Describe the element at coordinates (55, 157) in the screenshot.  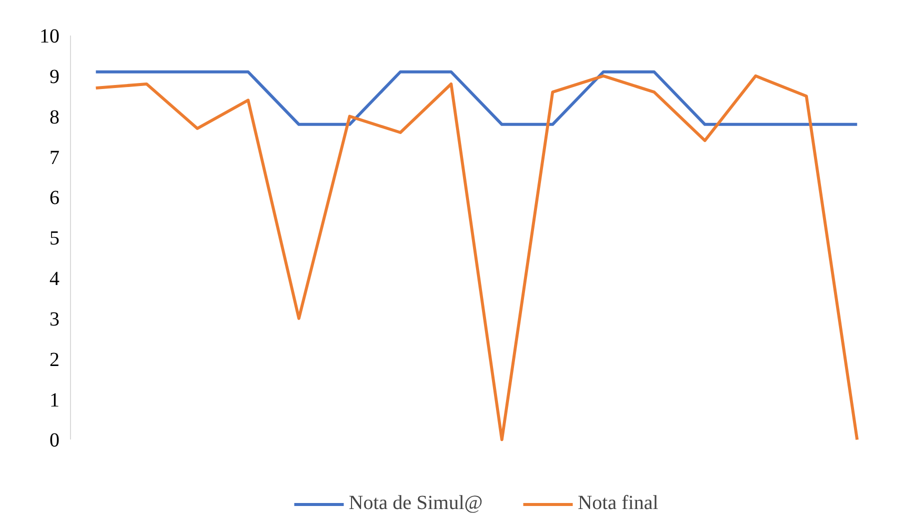
I see `y-tick-label: 7` at that location.